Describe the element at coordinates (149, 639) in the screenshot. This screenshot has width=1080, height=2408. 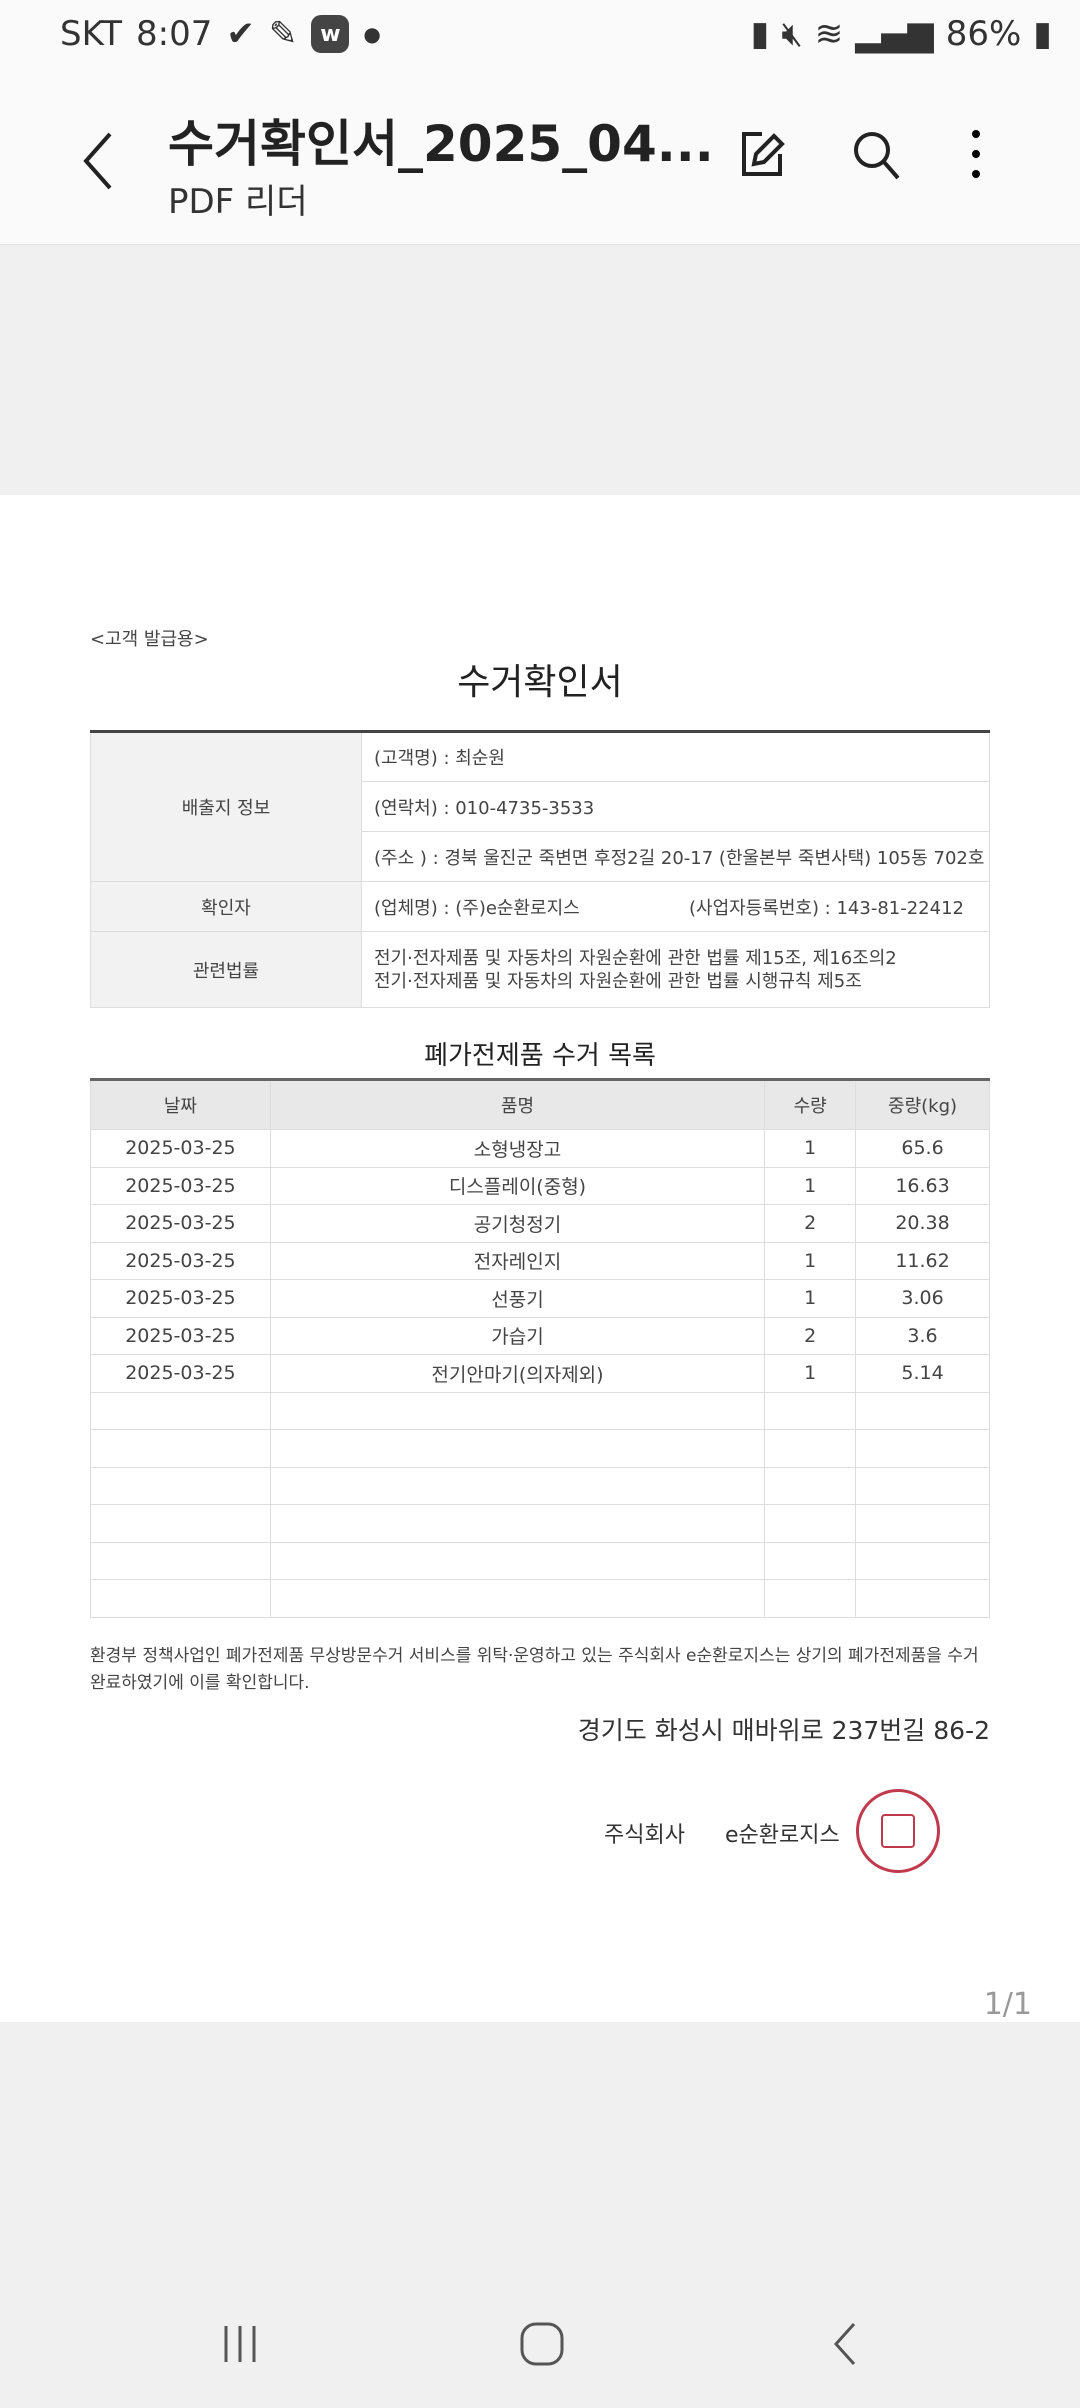
I see `copy-tag: <고객 발급용>` at that location.